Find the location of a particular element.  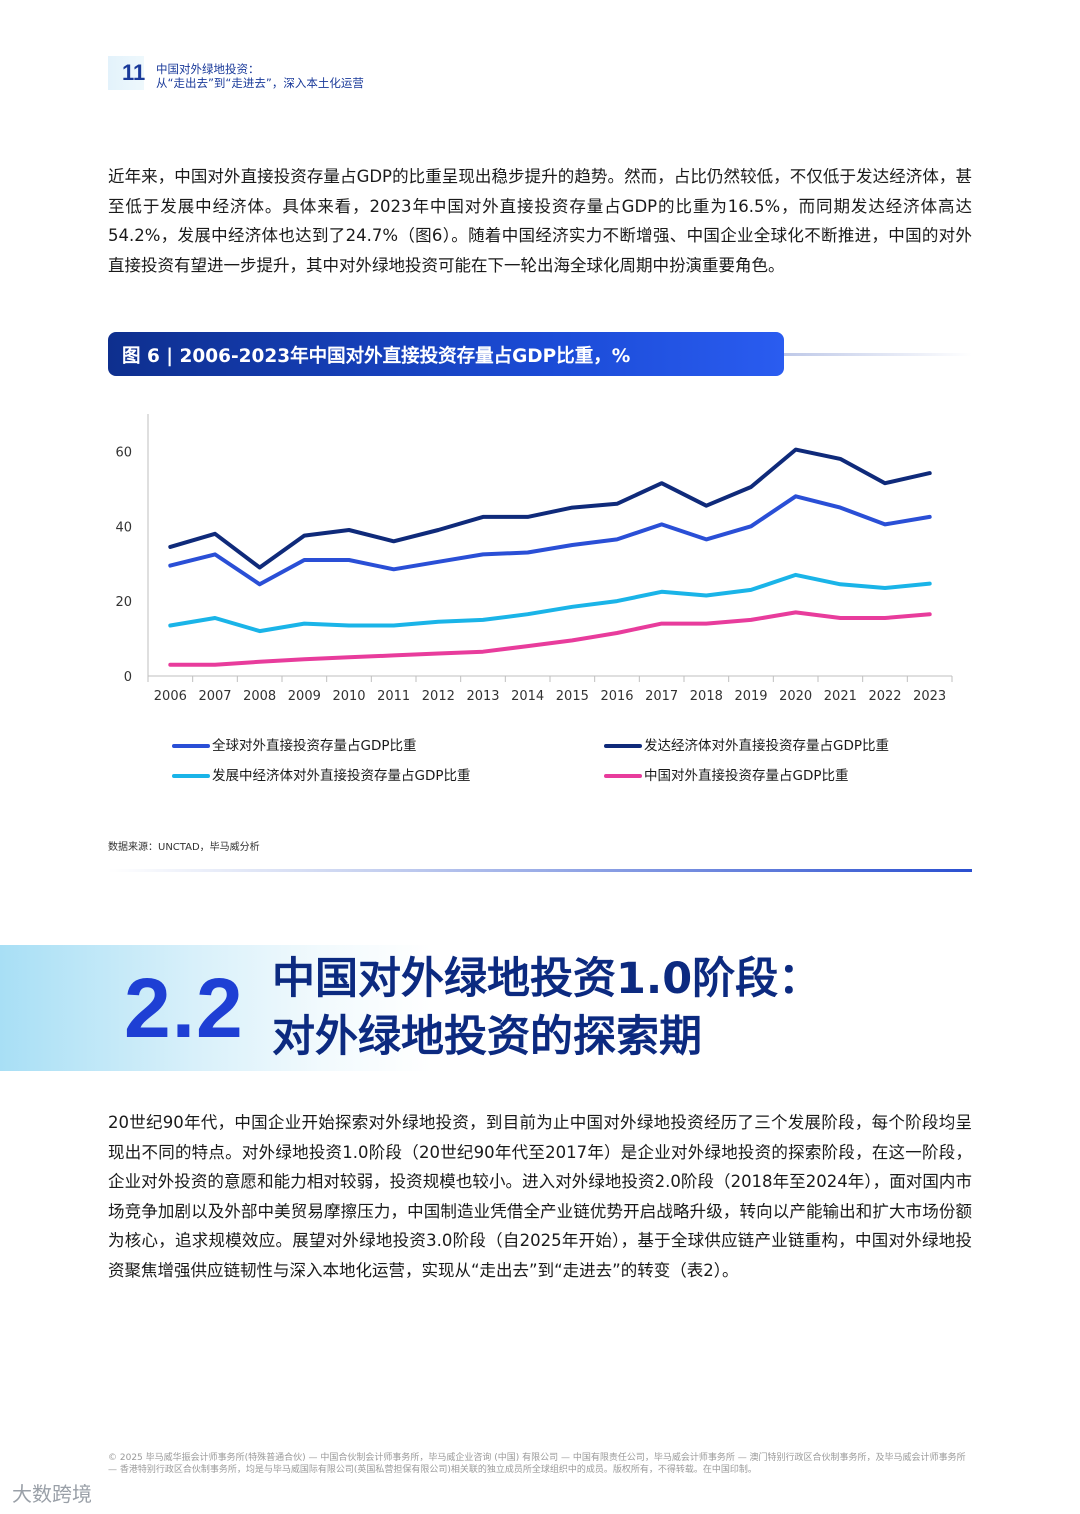

legend-swatch-global is located at coordinates (191, 746).